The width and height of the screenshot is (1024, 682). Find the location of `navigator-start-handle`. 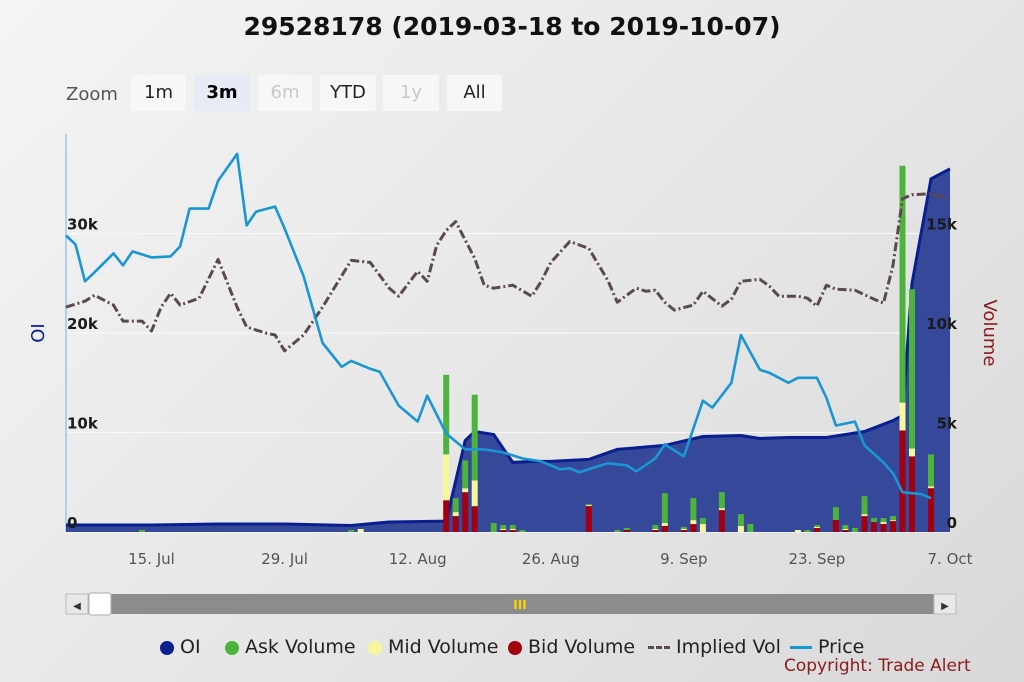

navigator-start-handle is located at coordinates (100, 604).